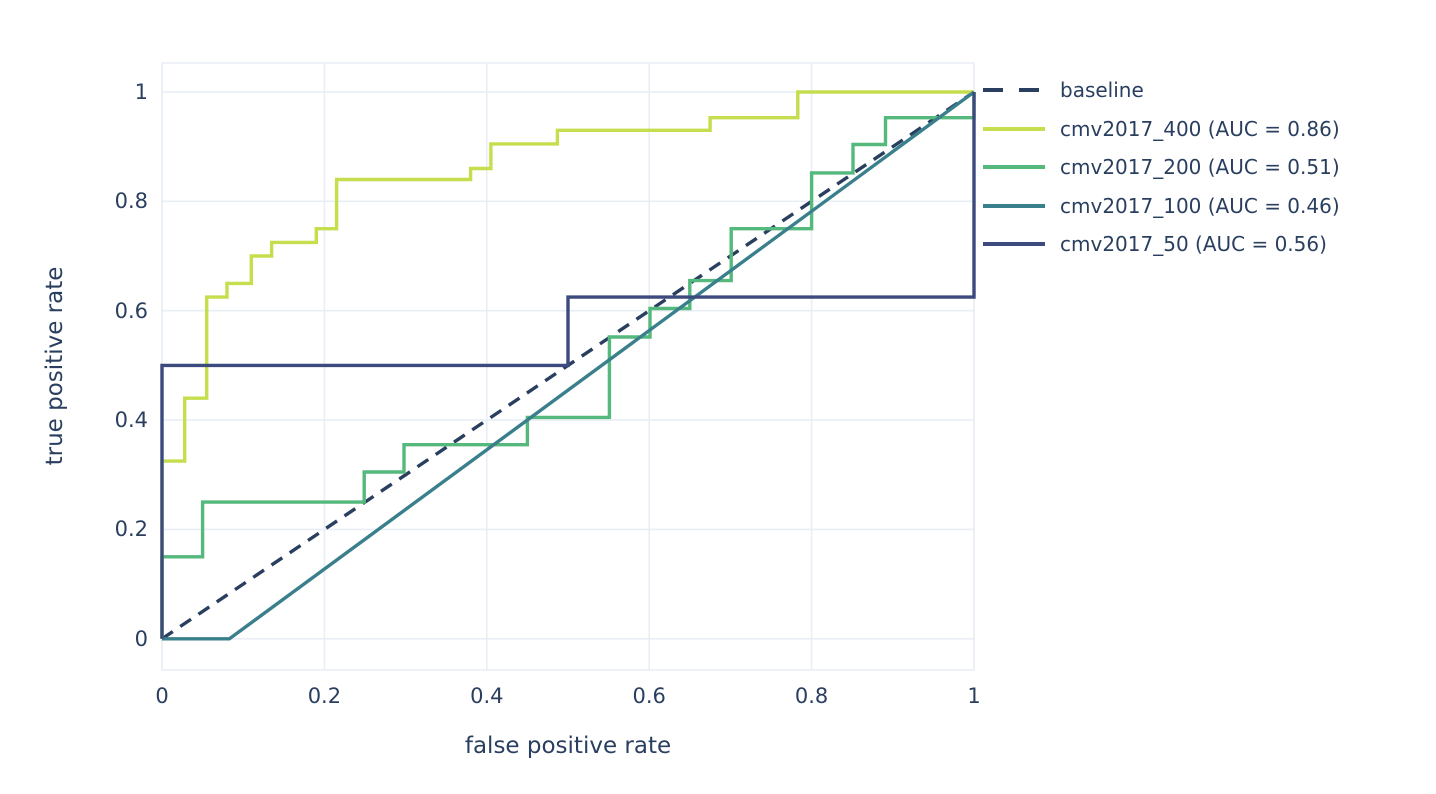 The height and width of the screenshot is (794, 1436). I want to click on legend-item-0: baseline, so click(1161, 90).